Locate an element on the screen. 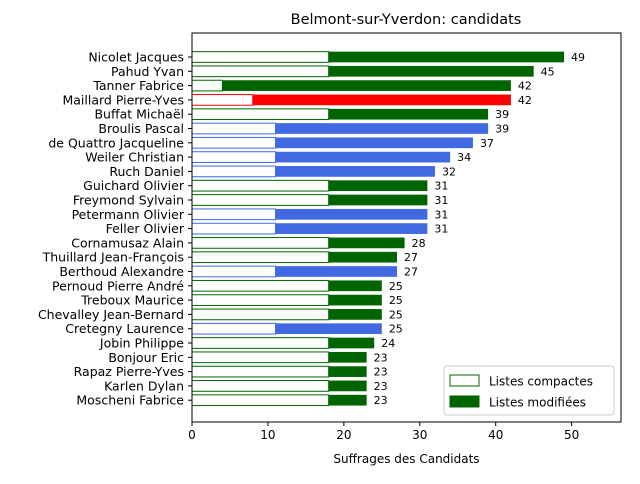 The height and width of the screenshot is (484, 640). legend-swatch-listes-modifiees is located at coordinates (464, 401).